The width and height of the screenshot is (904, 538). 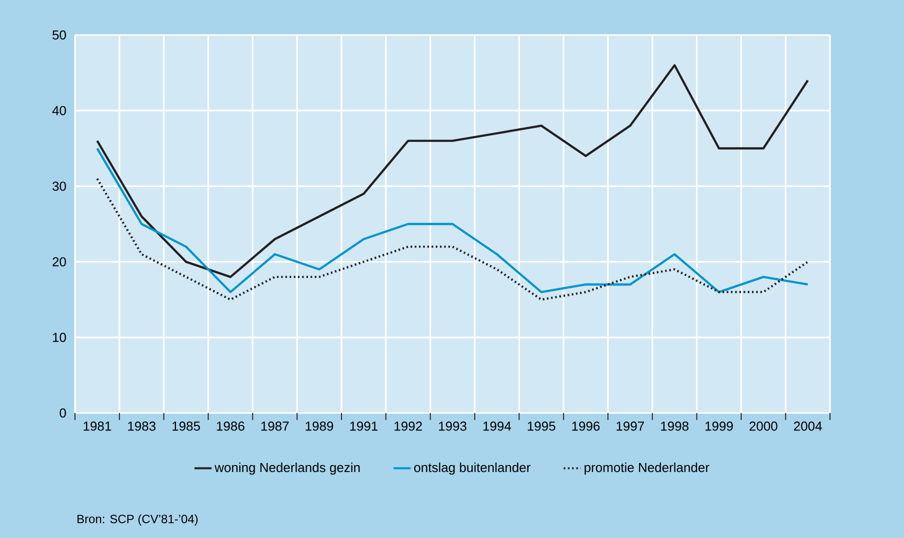 What do you see at coordinates (630, 426) in the screenshot?
I see `x-tick-label: 1997` at bounding box center [630, 426].